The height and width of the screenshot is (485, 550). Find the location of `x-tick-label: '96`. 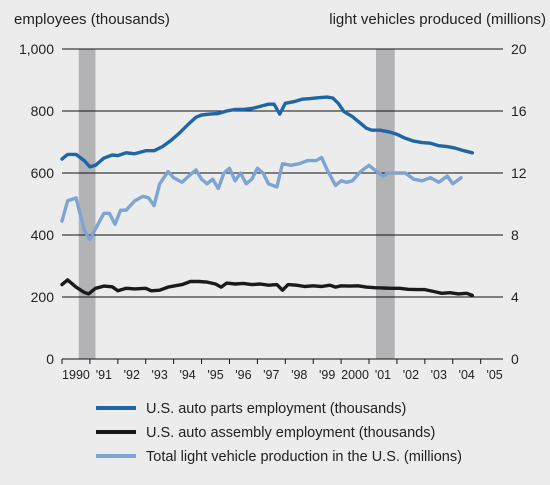

x-tick-label: '96 is located at coordinates (243, 375).